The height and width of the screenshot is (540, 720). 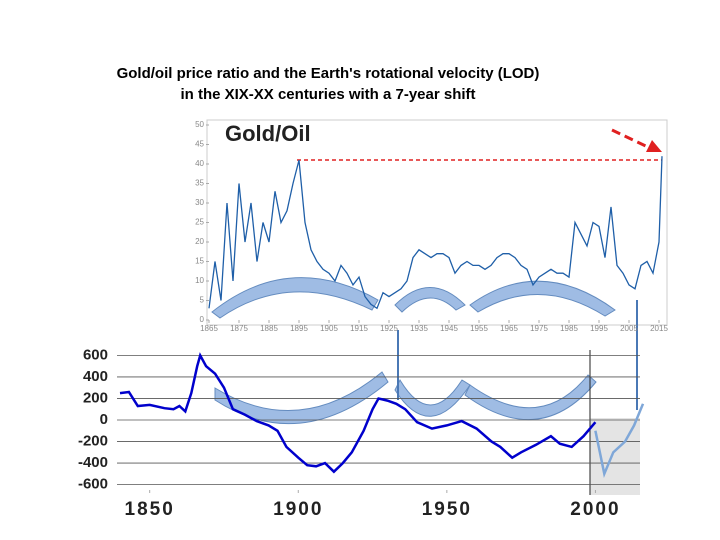 I want to click on x-tick-label: 1945, so click(x=449, y=328).